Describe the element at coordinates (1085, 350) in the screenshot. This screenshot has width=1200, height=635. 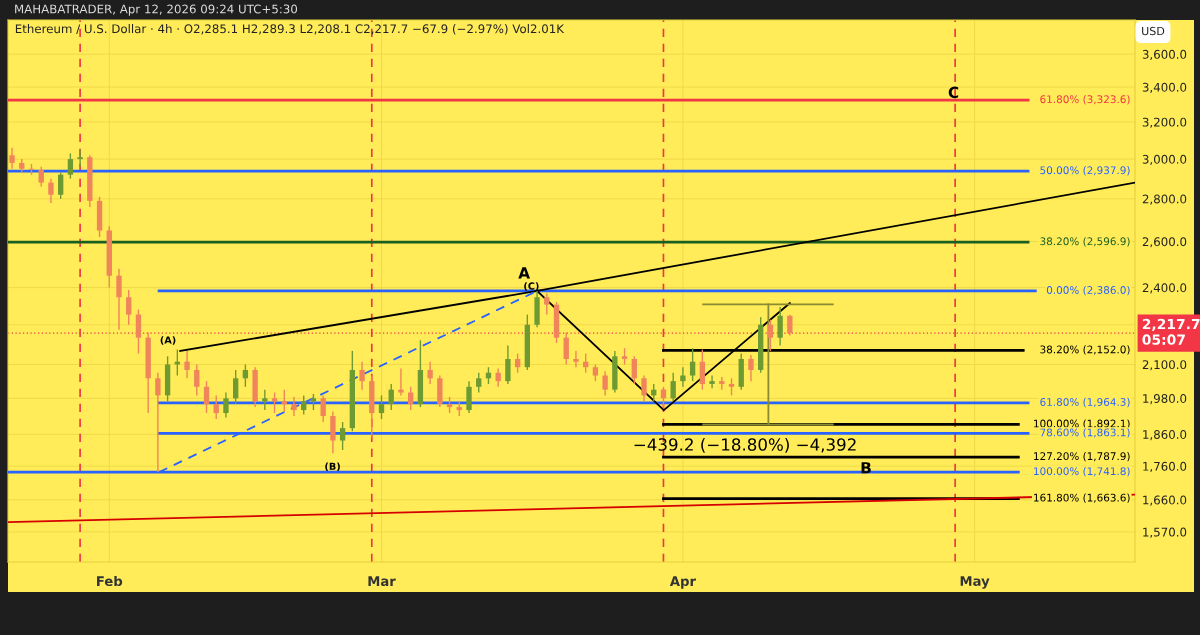
I see `series-label: 38.20% (2,152.0)` at that location.